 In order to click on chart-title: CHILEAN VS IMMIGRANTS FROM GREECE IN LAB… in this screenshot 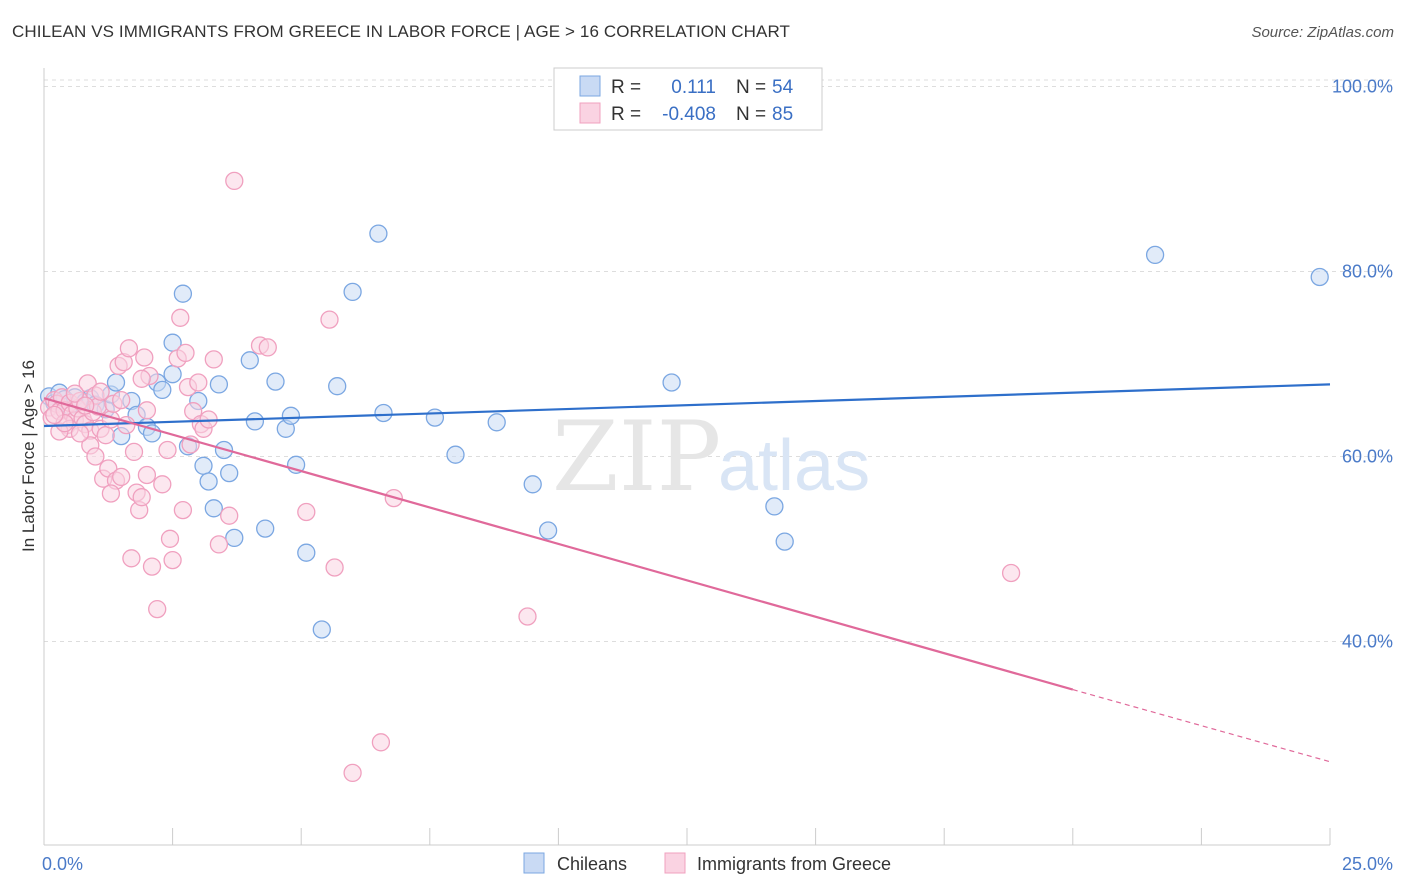, I will do `click(401, 31)`.